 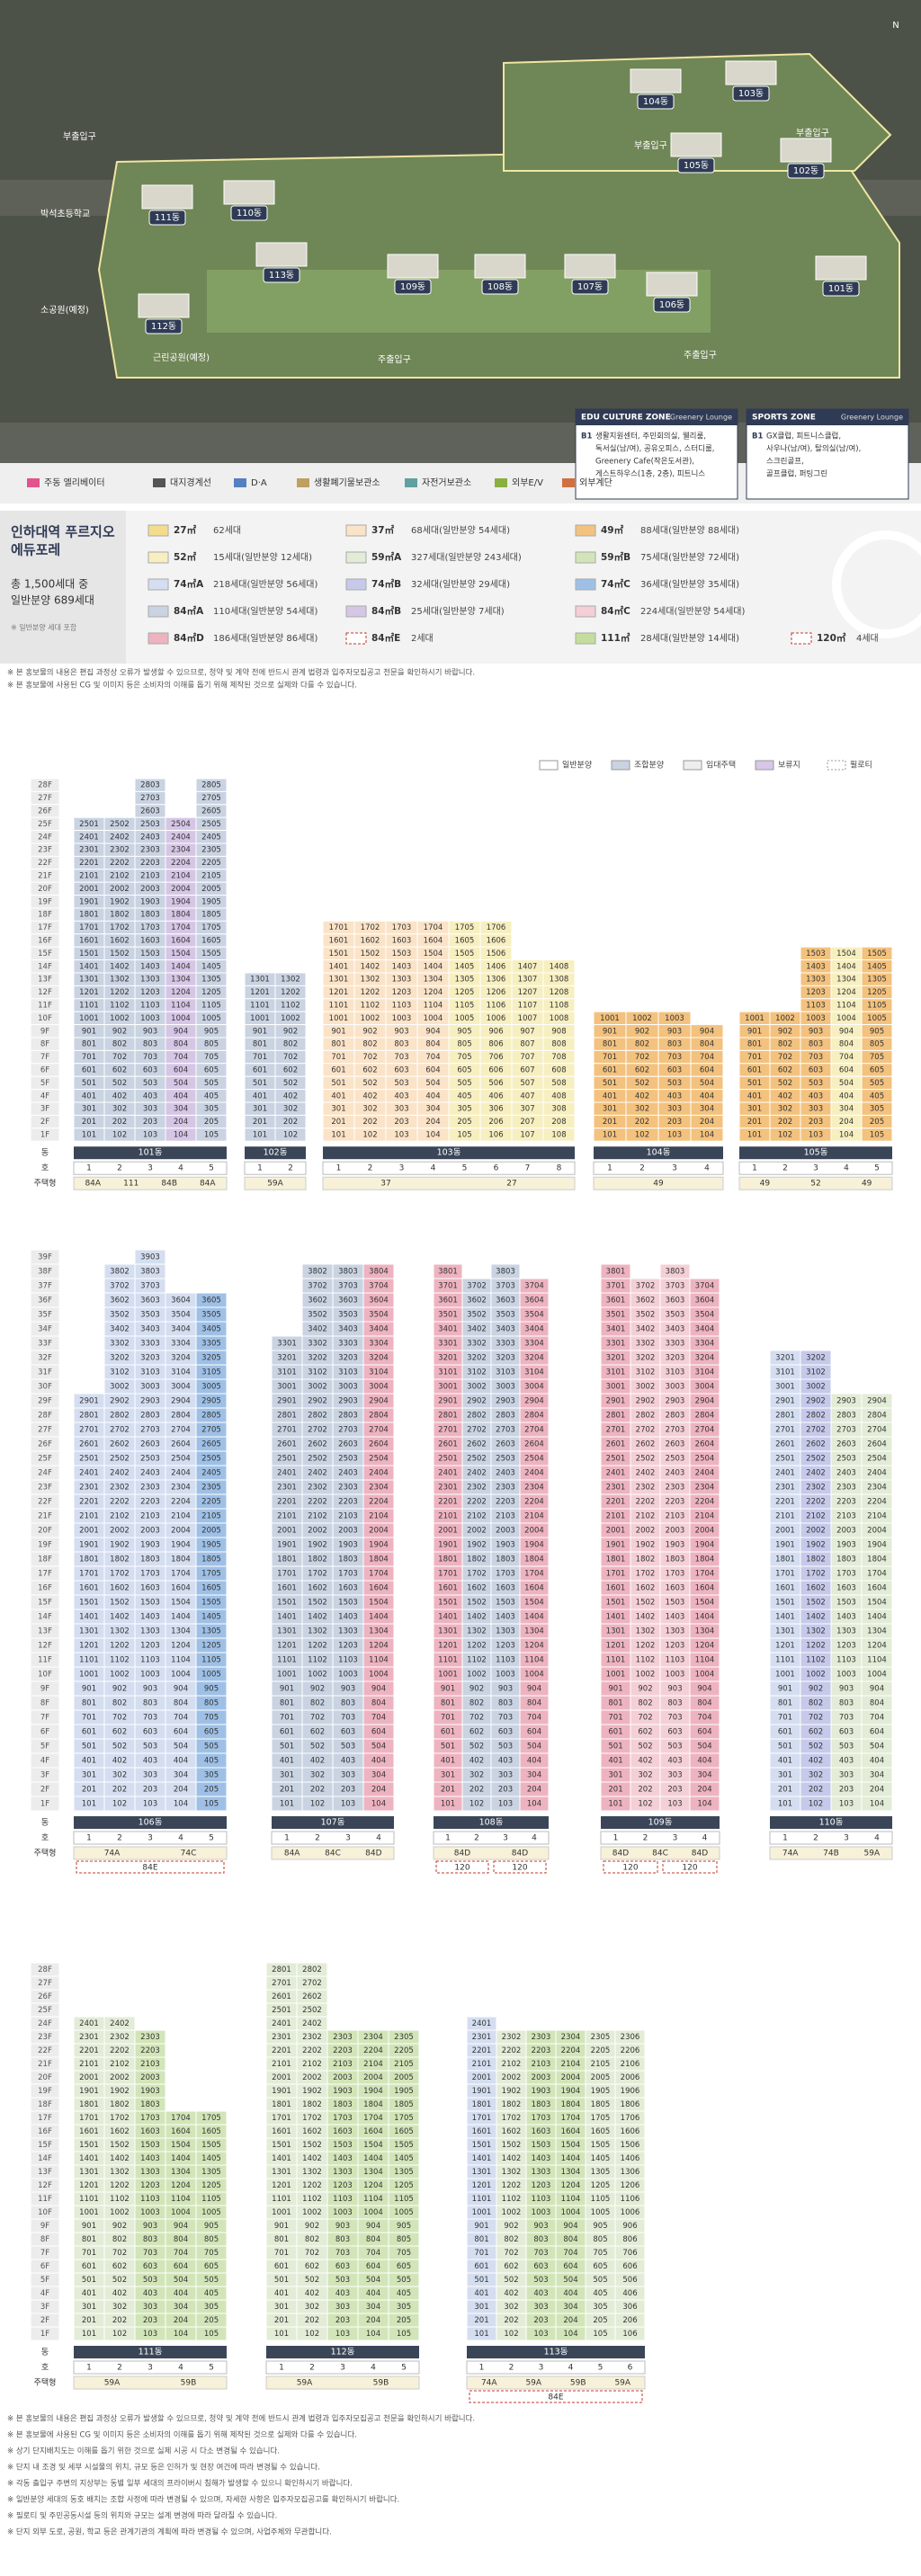 What do you see at coordinates (600, 2334) in the screenshot?
I see `unit-number: 105` at bounding box center [600, 2334].